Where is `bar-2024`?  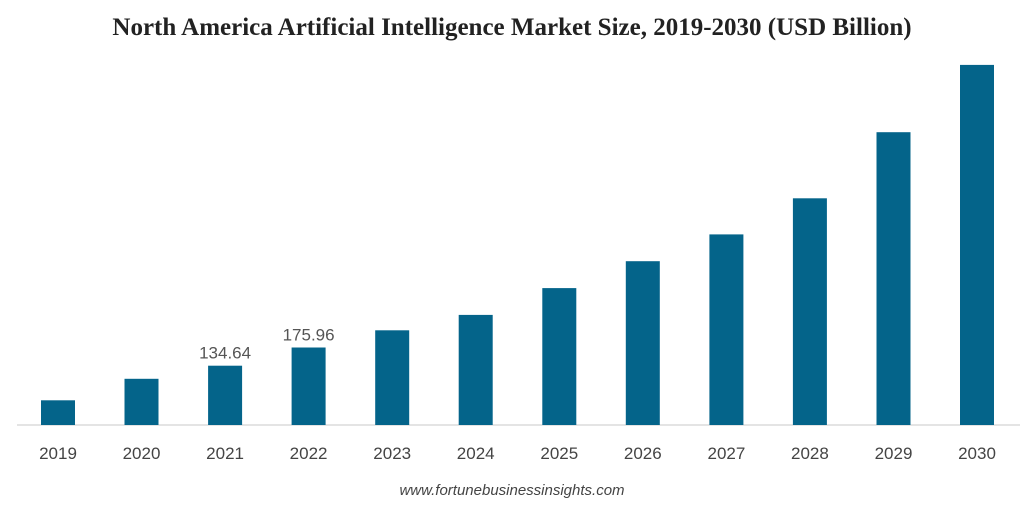
bar-2024 is located at coordinates (475, 369).